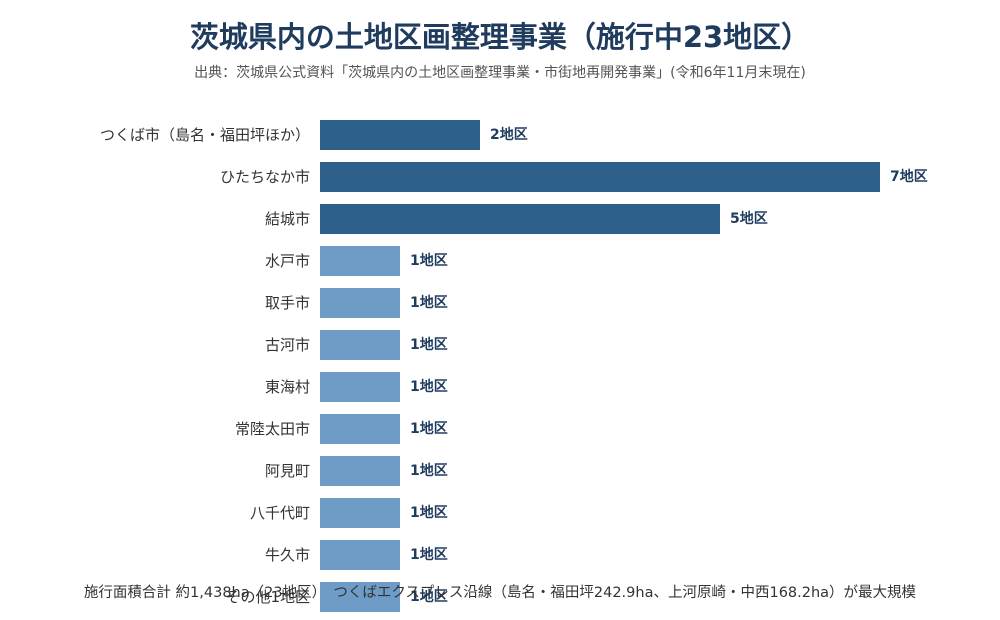 Image resolution: width=1000 pixels, height=620 pixels. I want to click on chart-title: 茨城県内の土地区画整理事業（施行中23地区）, so click(500, 37).